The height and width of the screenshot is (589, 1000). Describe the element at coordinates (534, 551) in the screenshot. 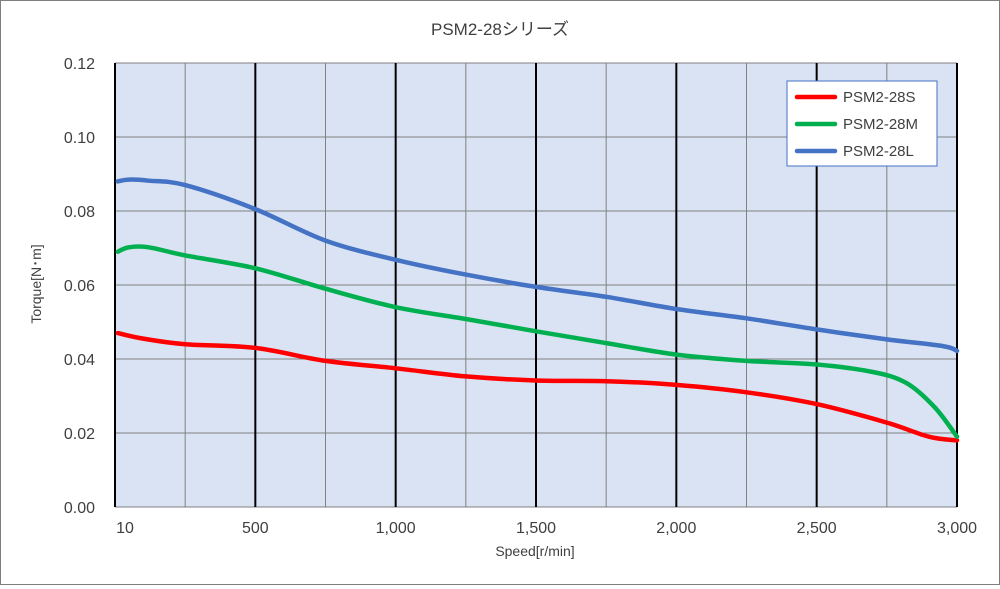

I see `x-axis-title: Speed[r/min]` at that location.